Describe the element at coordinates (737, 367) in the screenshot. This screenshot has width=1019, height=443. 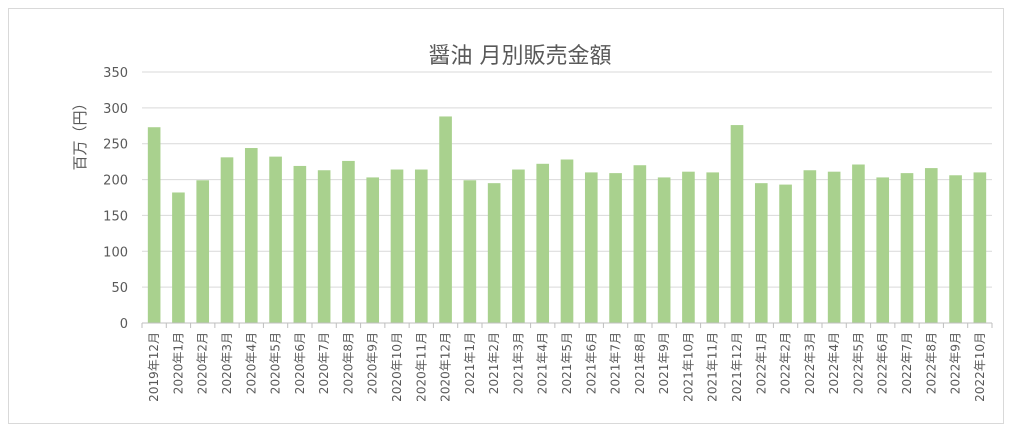
I see `x-tick-label: 2021年12月` at that location.